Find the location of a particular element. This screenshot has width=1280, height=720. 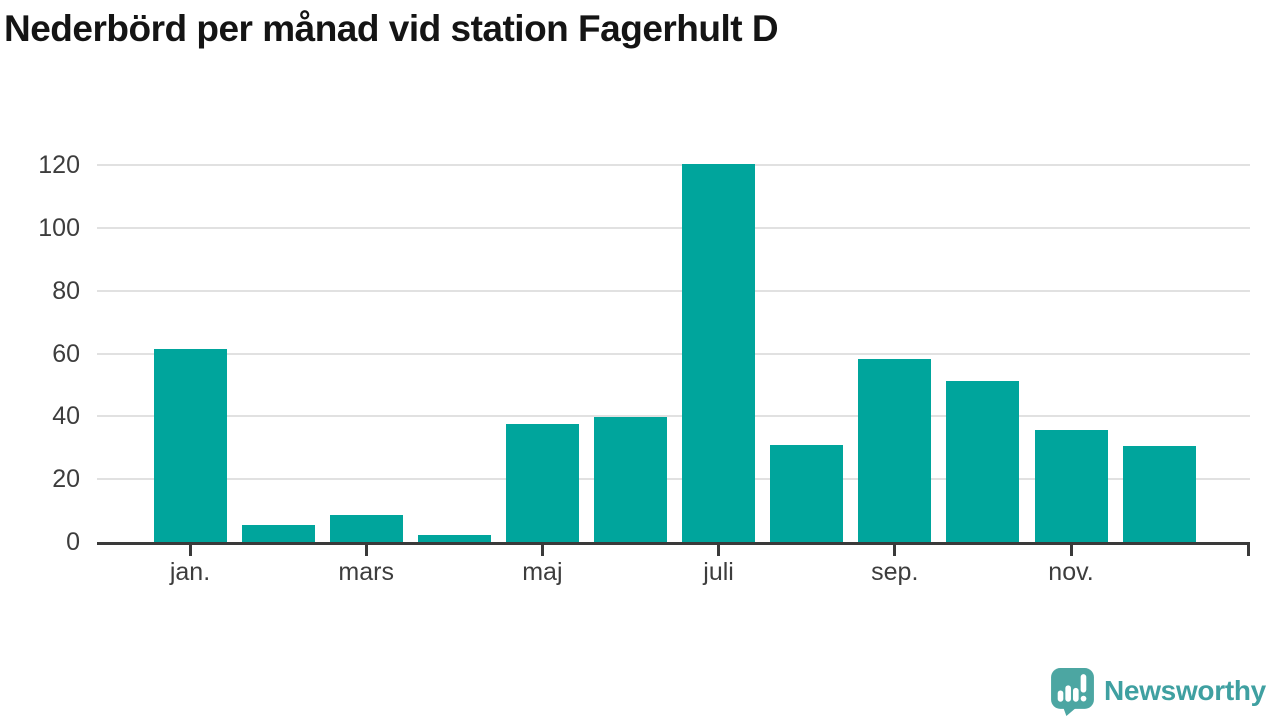

bar-apr is located at coordinates (454, 538).